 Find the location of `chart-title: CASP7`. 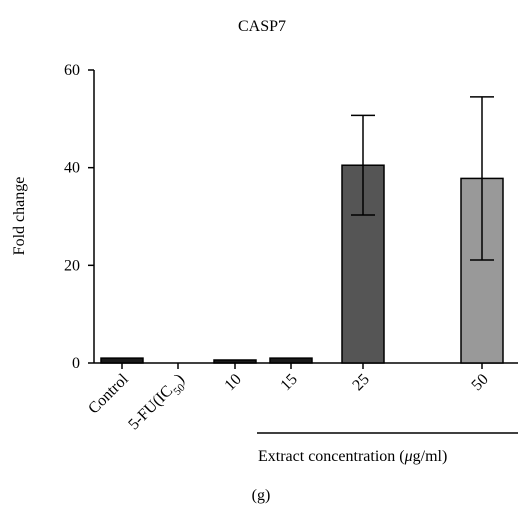

chart-title: CASP7 is located at coordinates (262, 26).